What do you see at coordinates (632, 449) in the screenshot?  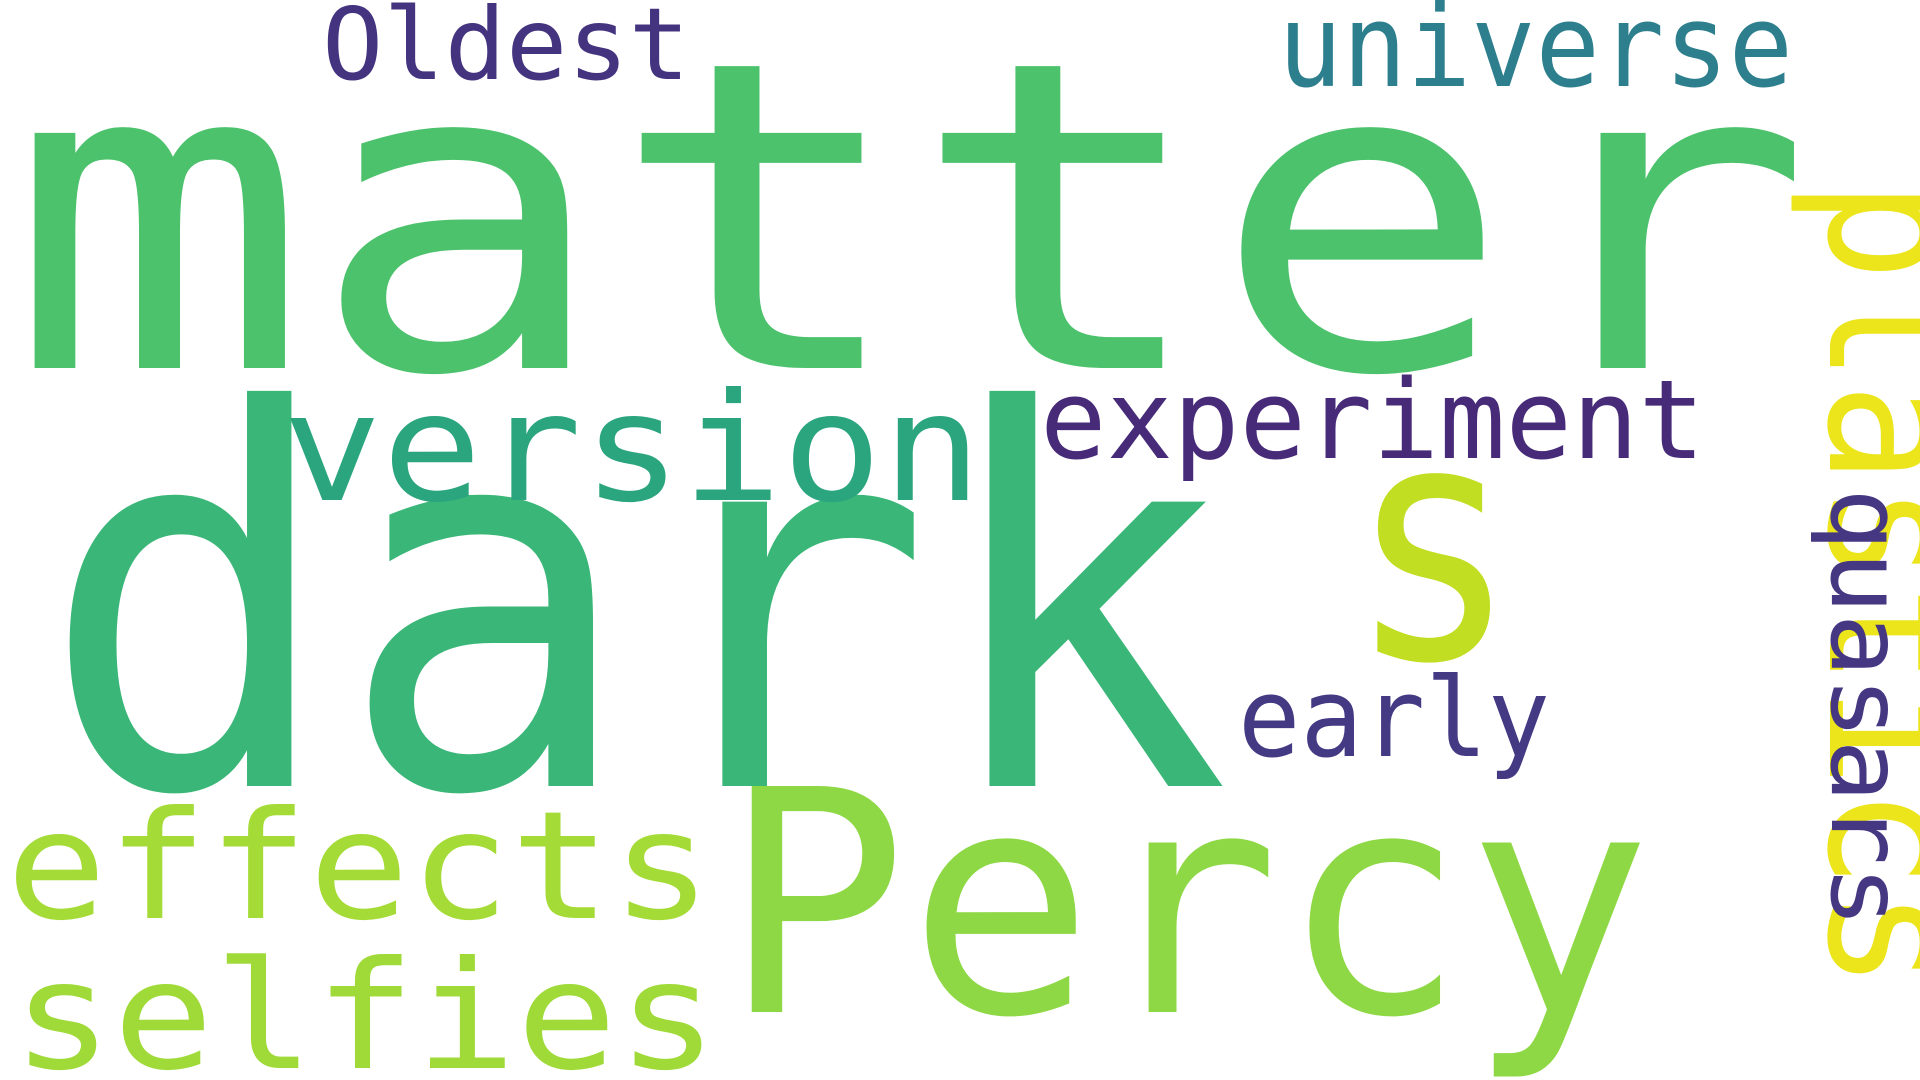 I see `word-version: version` at bounding box center [632, 449].